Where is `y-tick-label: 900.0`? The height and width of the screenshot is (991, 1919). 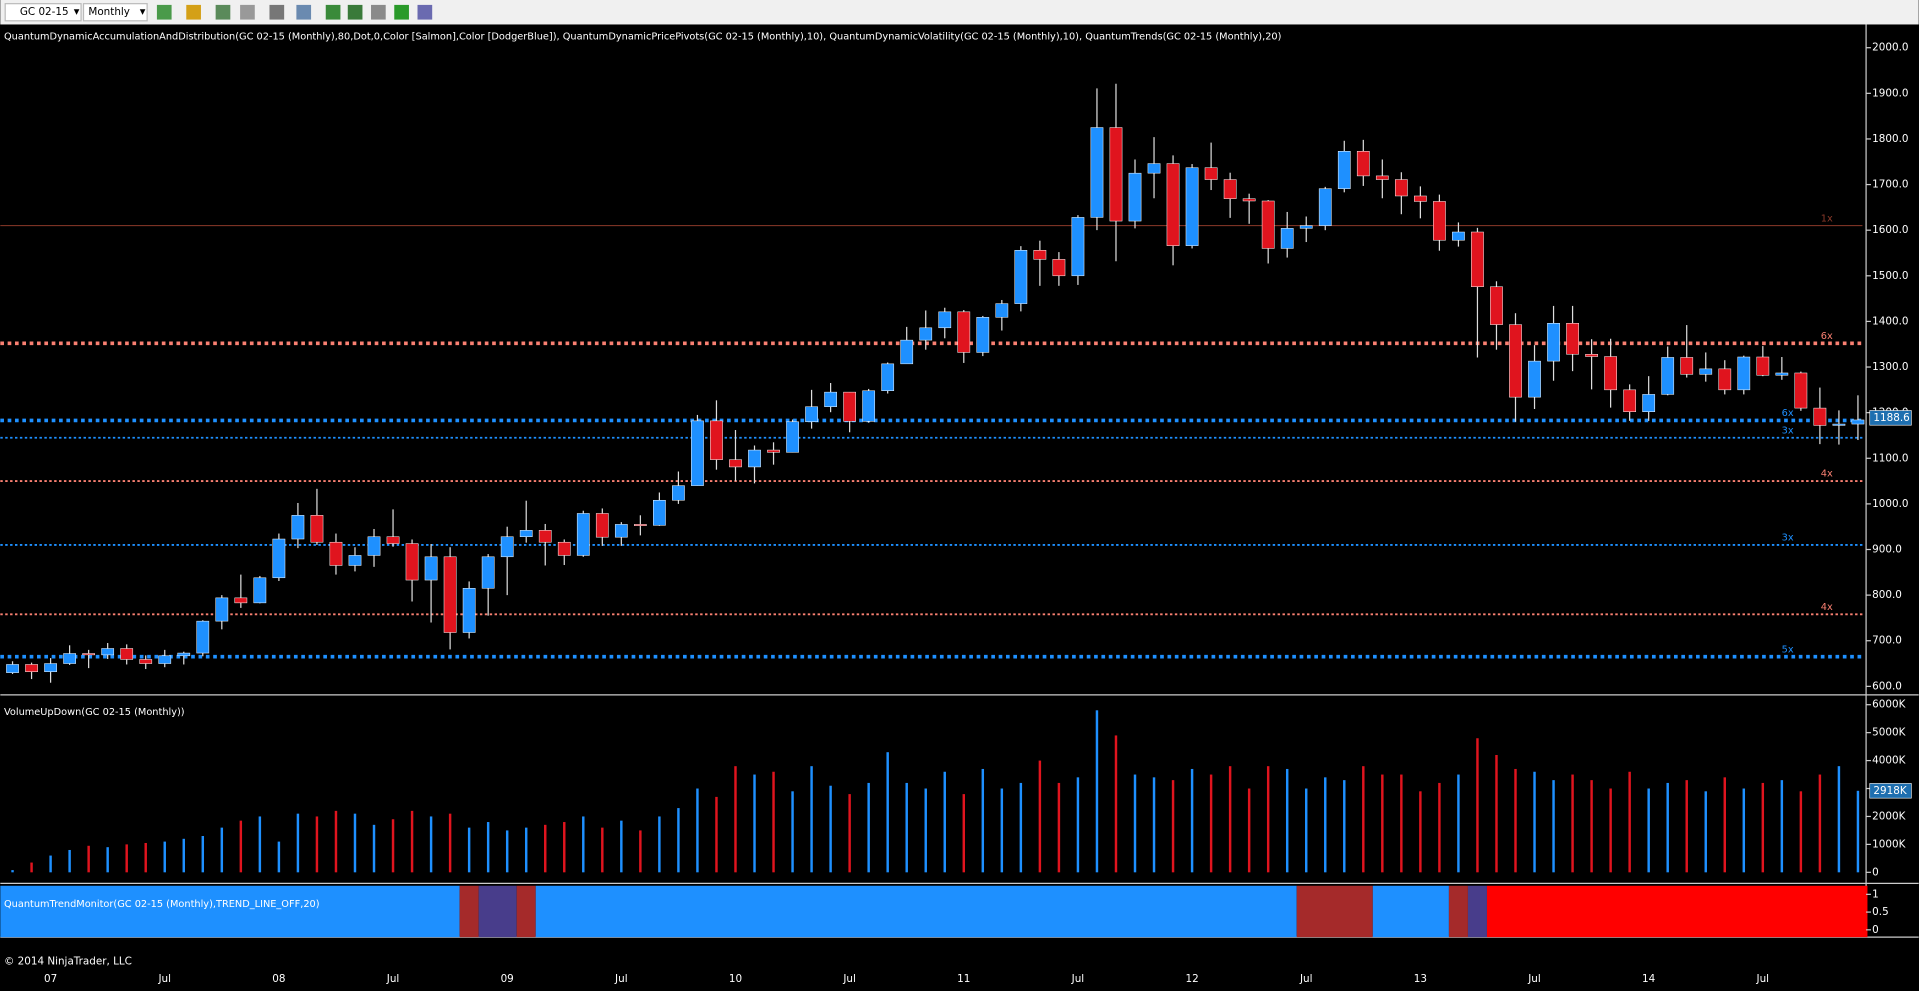
y-tick-label: 900.0 is located at coordinates (1887, 550).